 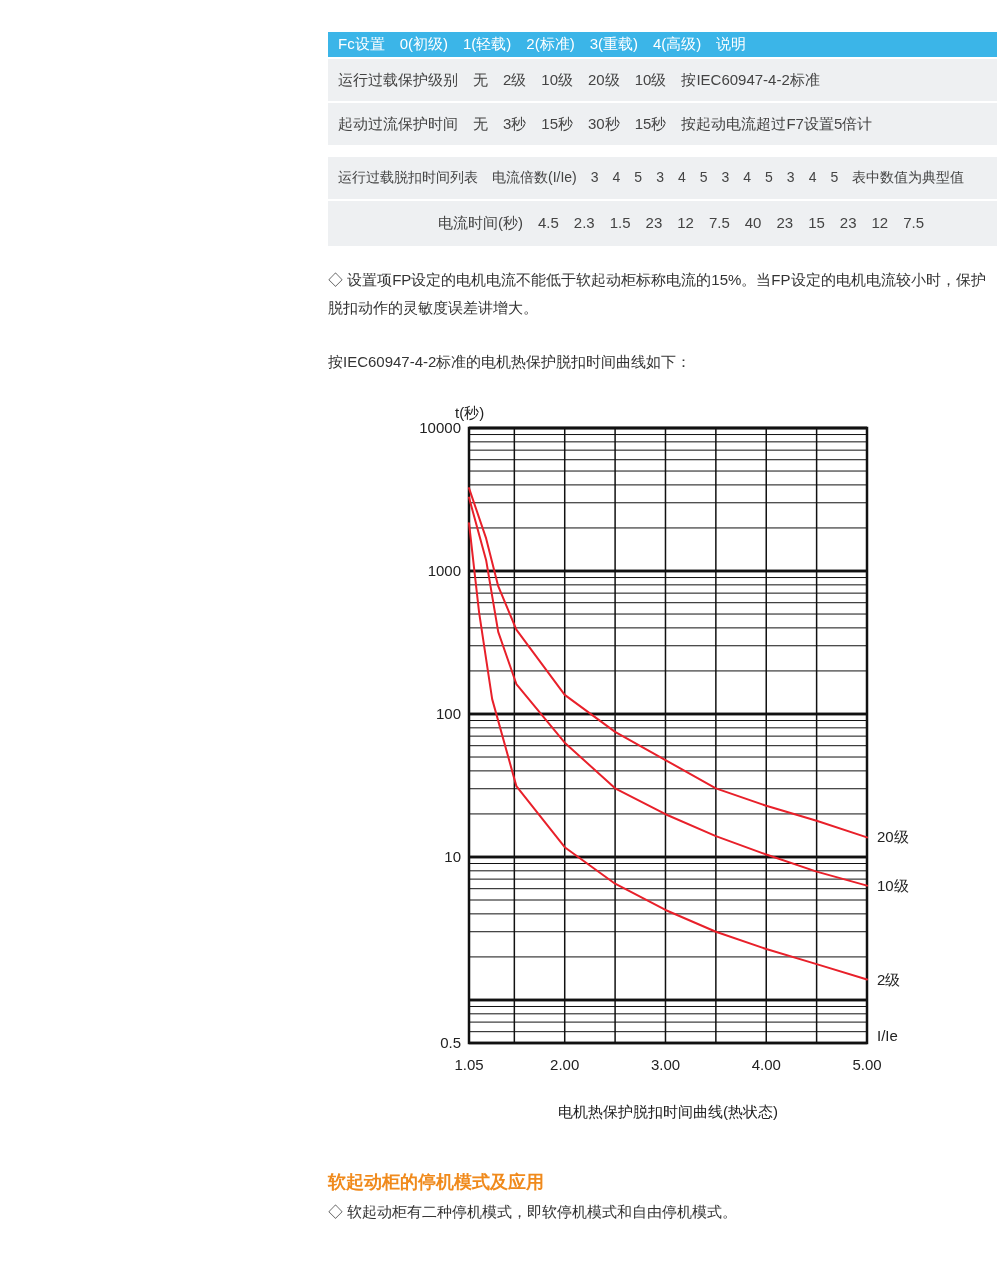 What do you see at coordinates (668, 1111) in the screenshot?
I see `text: 电机热保护脱扣时间曲线(热状态)` at bounding box center [668, 1111].